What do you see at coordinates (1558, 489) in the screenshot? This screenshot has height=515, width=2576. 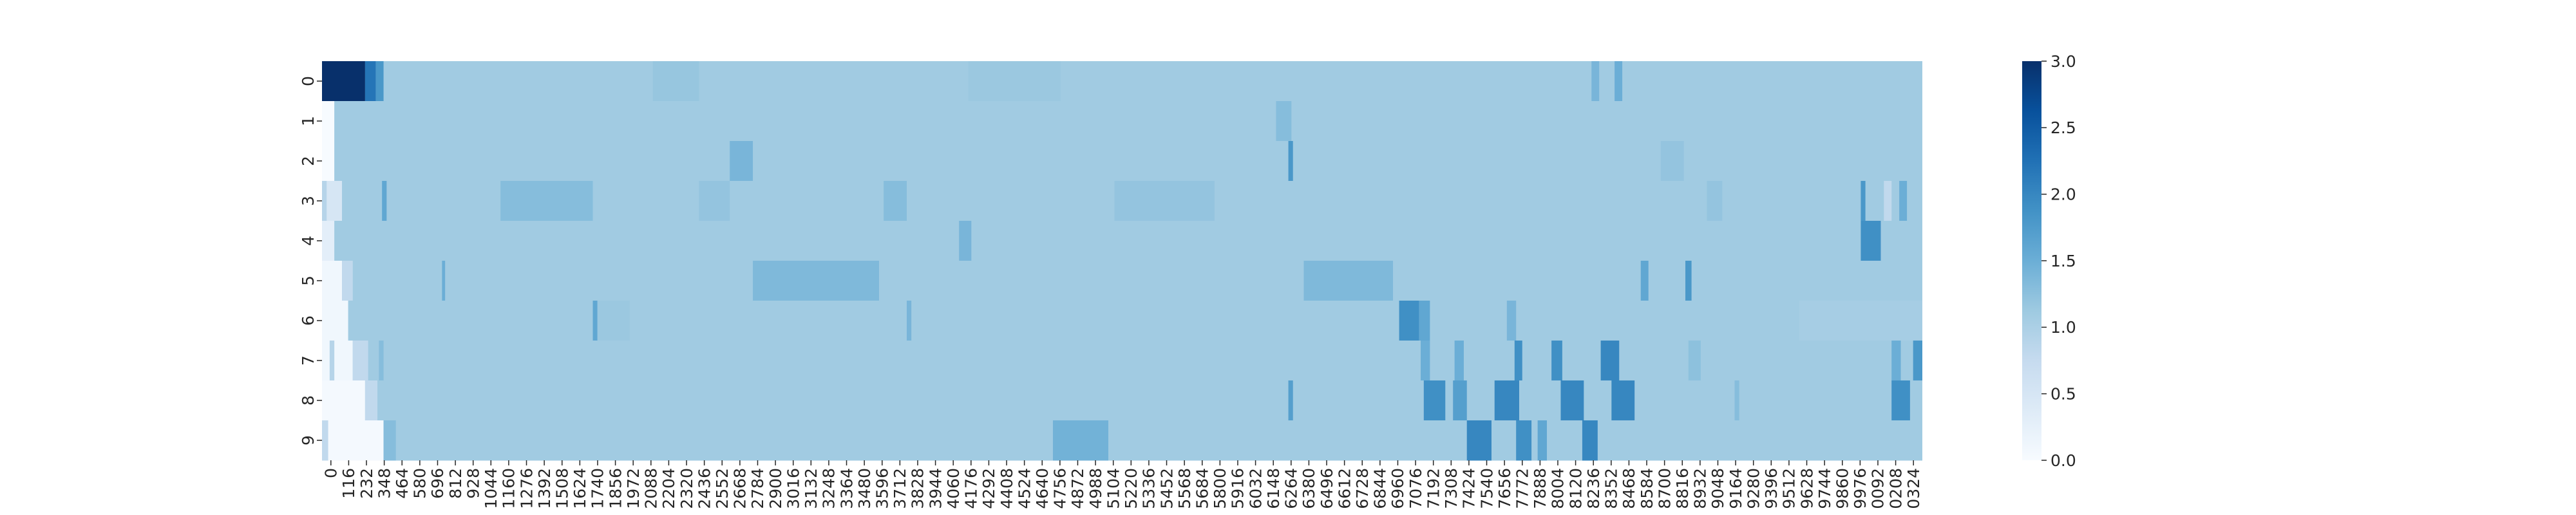 I see `x-tick-label: 8004` at bounding box center [1558, 489].